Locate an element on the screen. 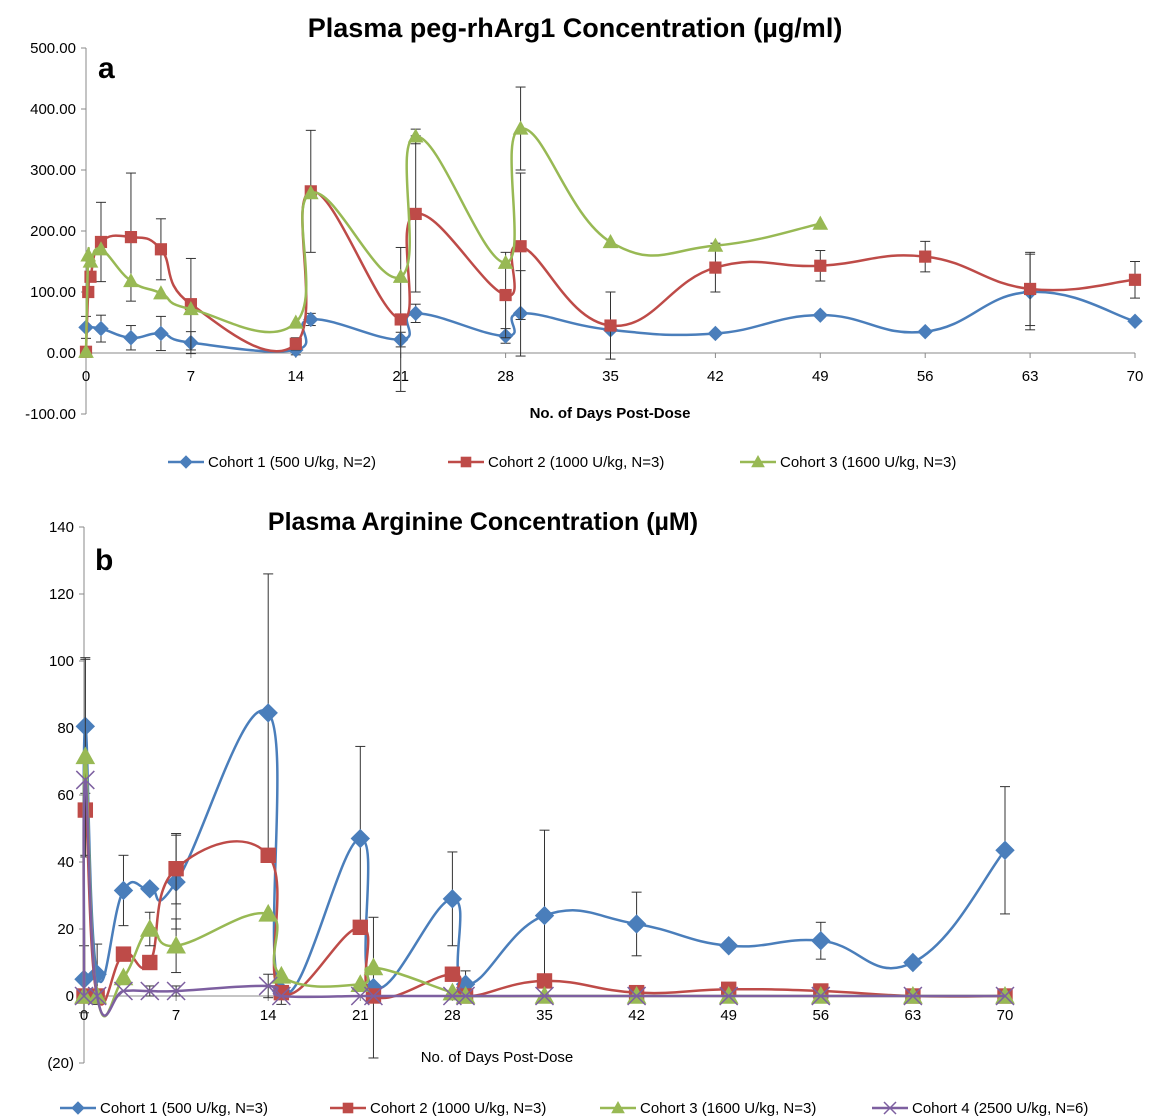 This screenshot has width=1149, height=1117. chart-b-legend-1-point-legend is located at coordinates (78, 1108).